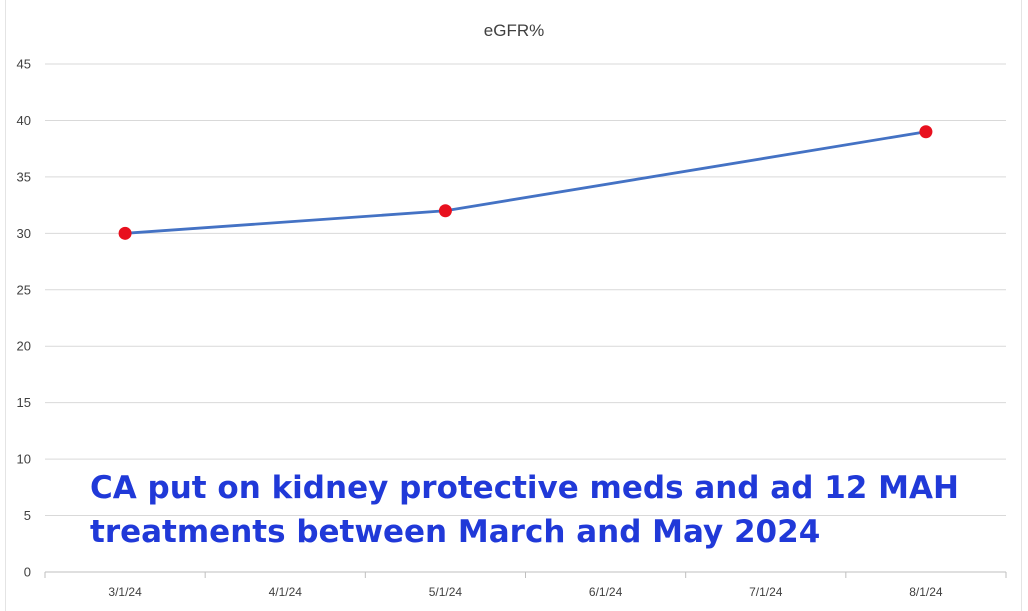  I want to click on series-layer, so click(525, 182).